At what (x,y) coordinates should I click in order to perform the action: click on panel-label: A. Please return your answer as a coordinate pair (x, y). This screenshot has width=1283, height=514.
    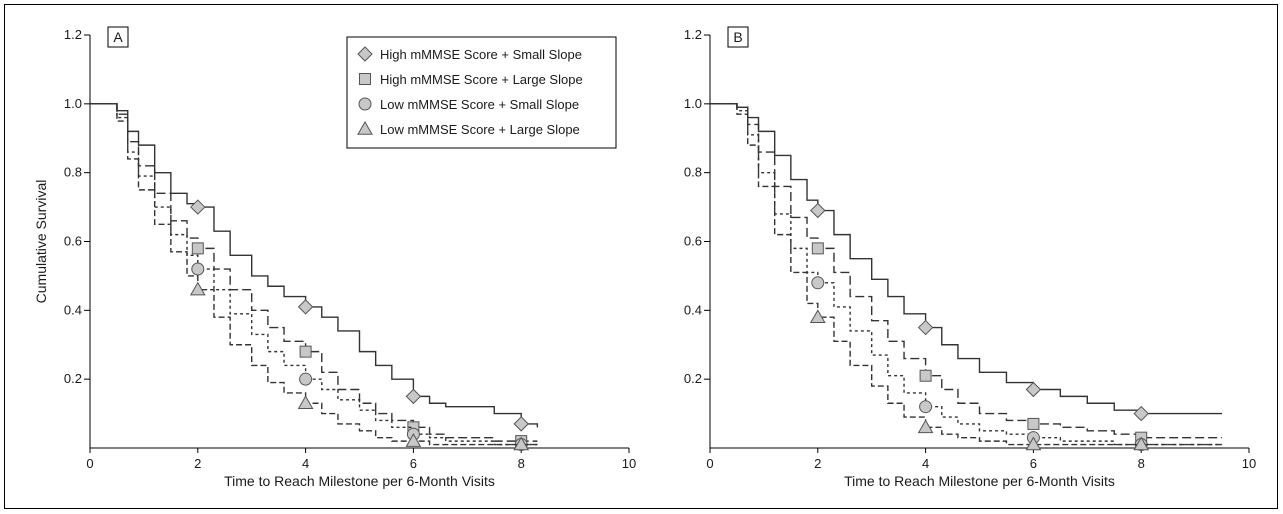
    Looking at the image, I should click on (118, 37).